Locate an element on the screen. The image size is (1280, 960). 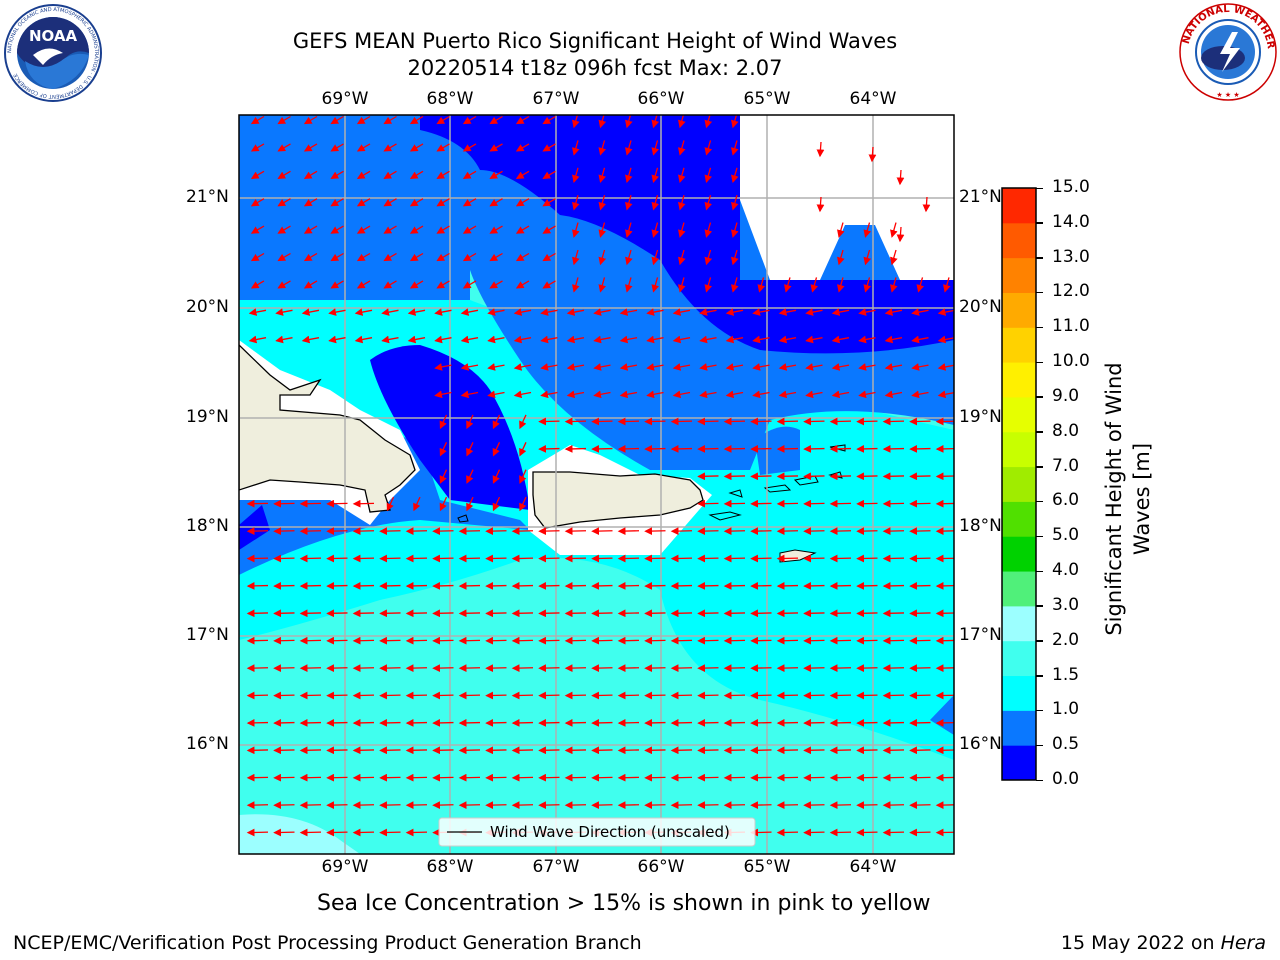
lon-label-bottom-68w: 68°W is located at coordinates (450, 867).